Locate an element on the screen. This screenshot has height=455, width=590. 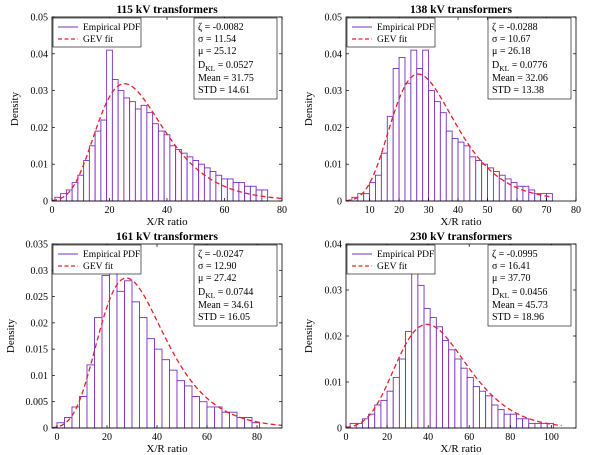
bars-layer is located at coordinates (161, 125).